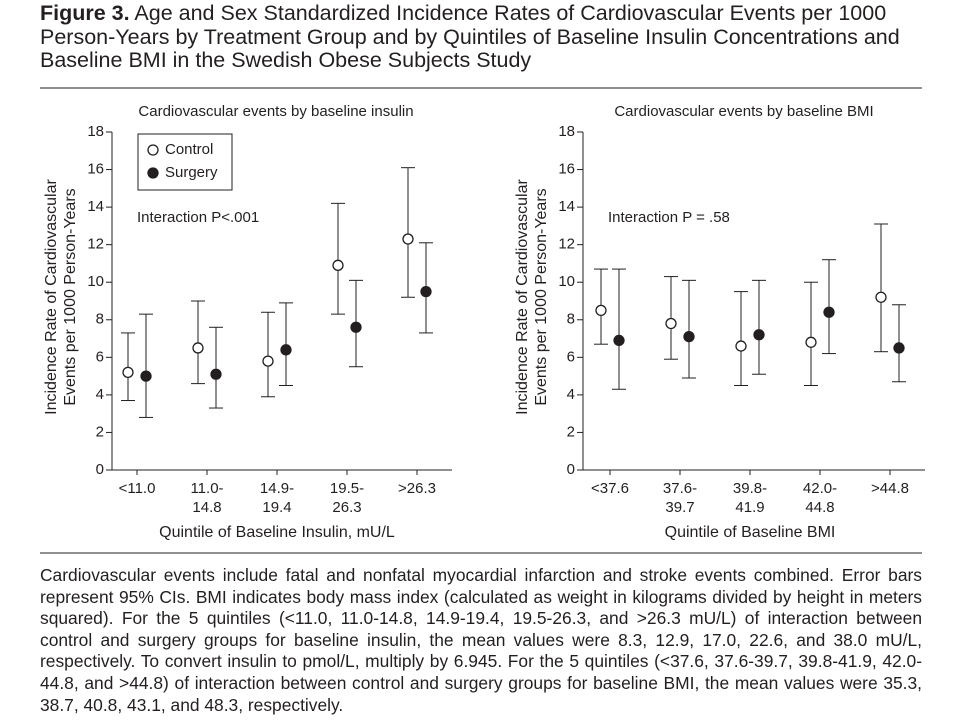 This screenshot has height=720, width=960. Describe the element at coordinates (185, 162) in the screenshot. I see `legend-box` at that location.